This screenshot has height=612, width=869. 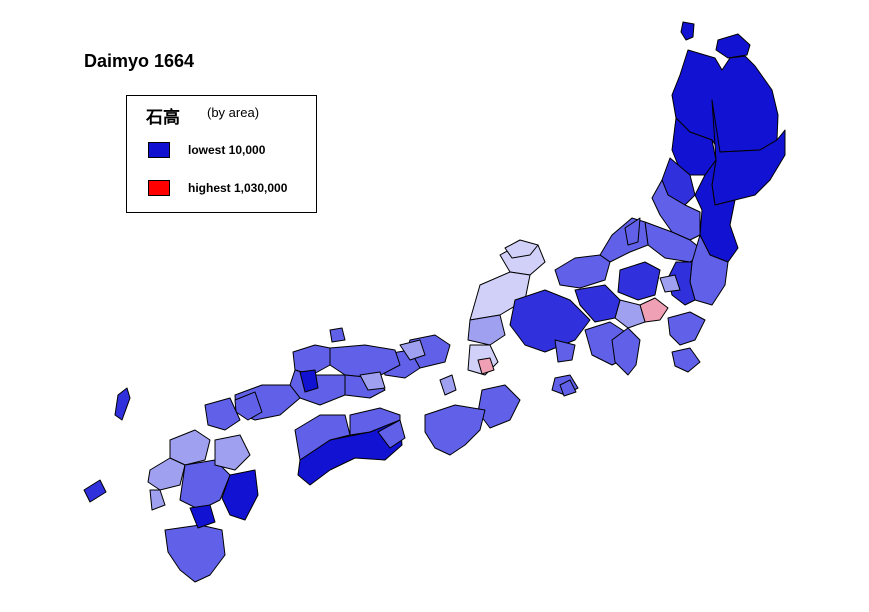 I want to click on domain-ise, so click(x=565, y=351).